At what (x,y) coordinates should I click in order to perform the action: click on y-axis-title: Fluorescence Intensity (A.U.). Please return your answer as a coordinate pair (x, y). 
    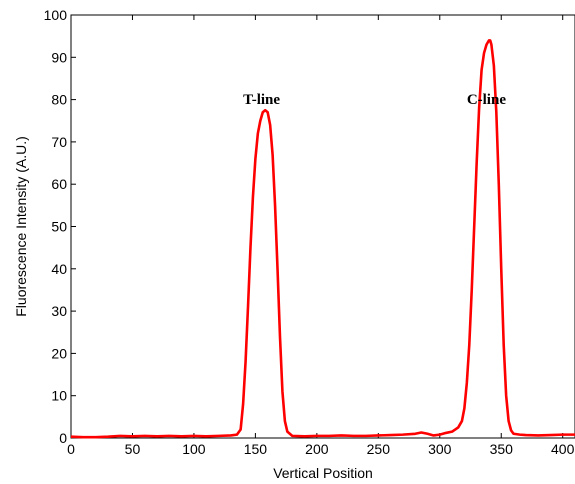
    Looking at the image, I should click on (21, 226).